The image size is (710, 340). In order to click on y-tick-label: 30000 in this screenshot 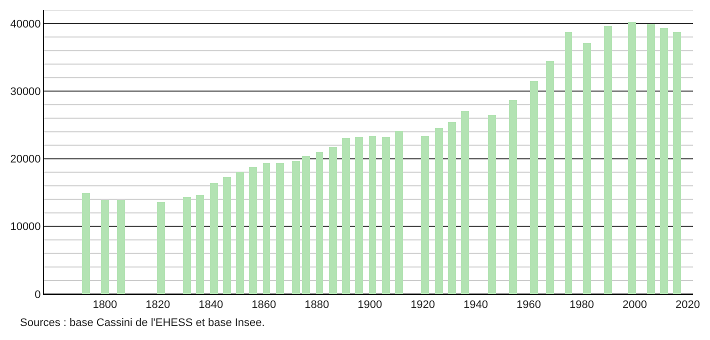, I will do `click(25, 92)`.